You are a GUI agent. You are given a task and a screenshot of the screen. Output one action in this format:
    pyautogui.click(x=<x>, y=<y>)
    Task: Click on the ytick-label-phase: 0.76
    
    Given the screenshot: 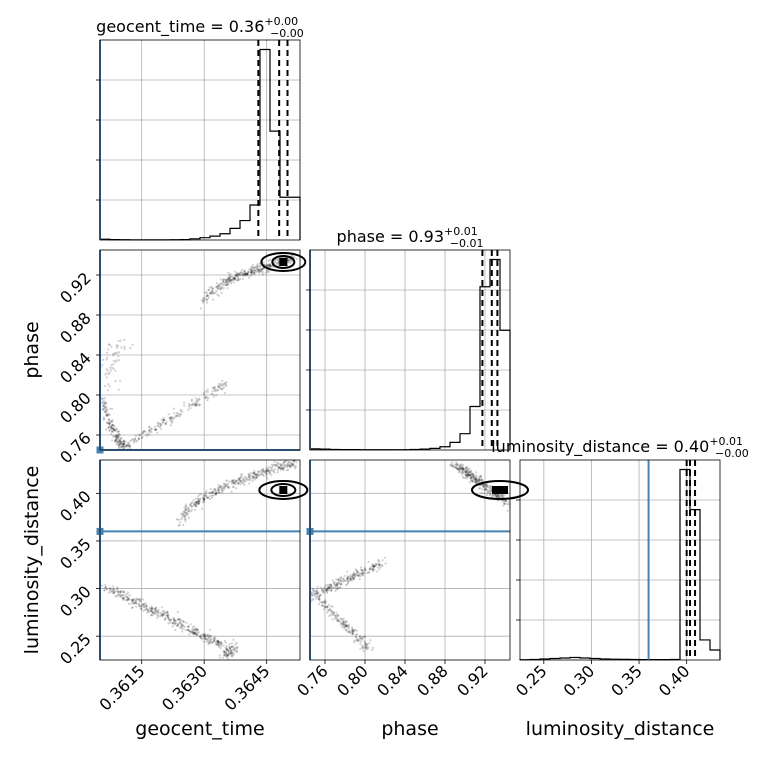 What is the action you would take?
    pyautogui.click(x=75, y=447)
    